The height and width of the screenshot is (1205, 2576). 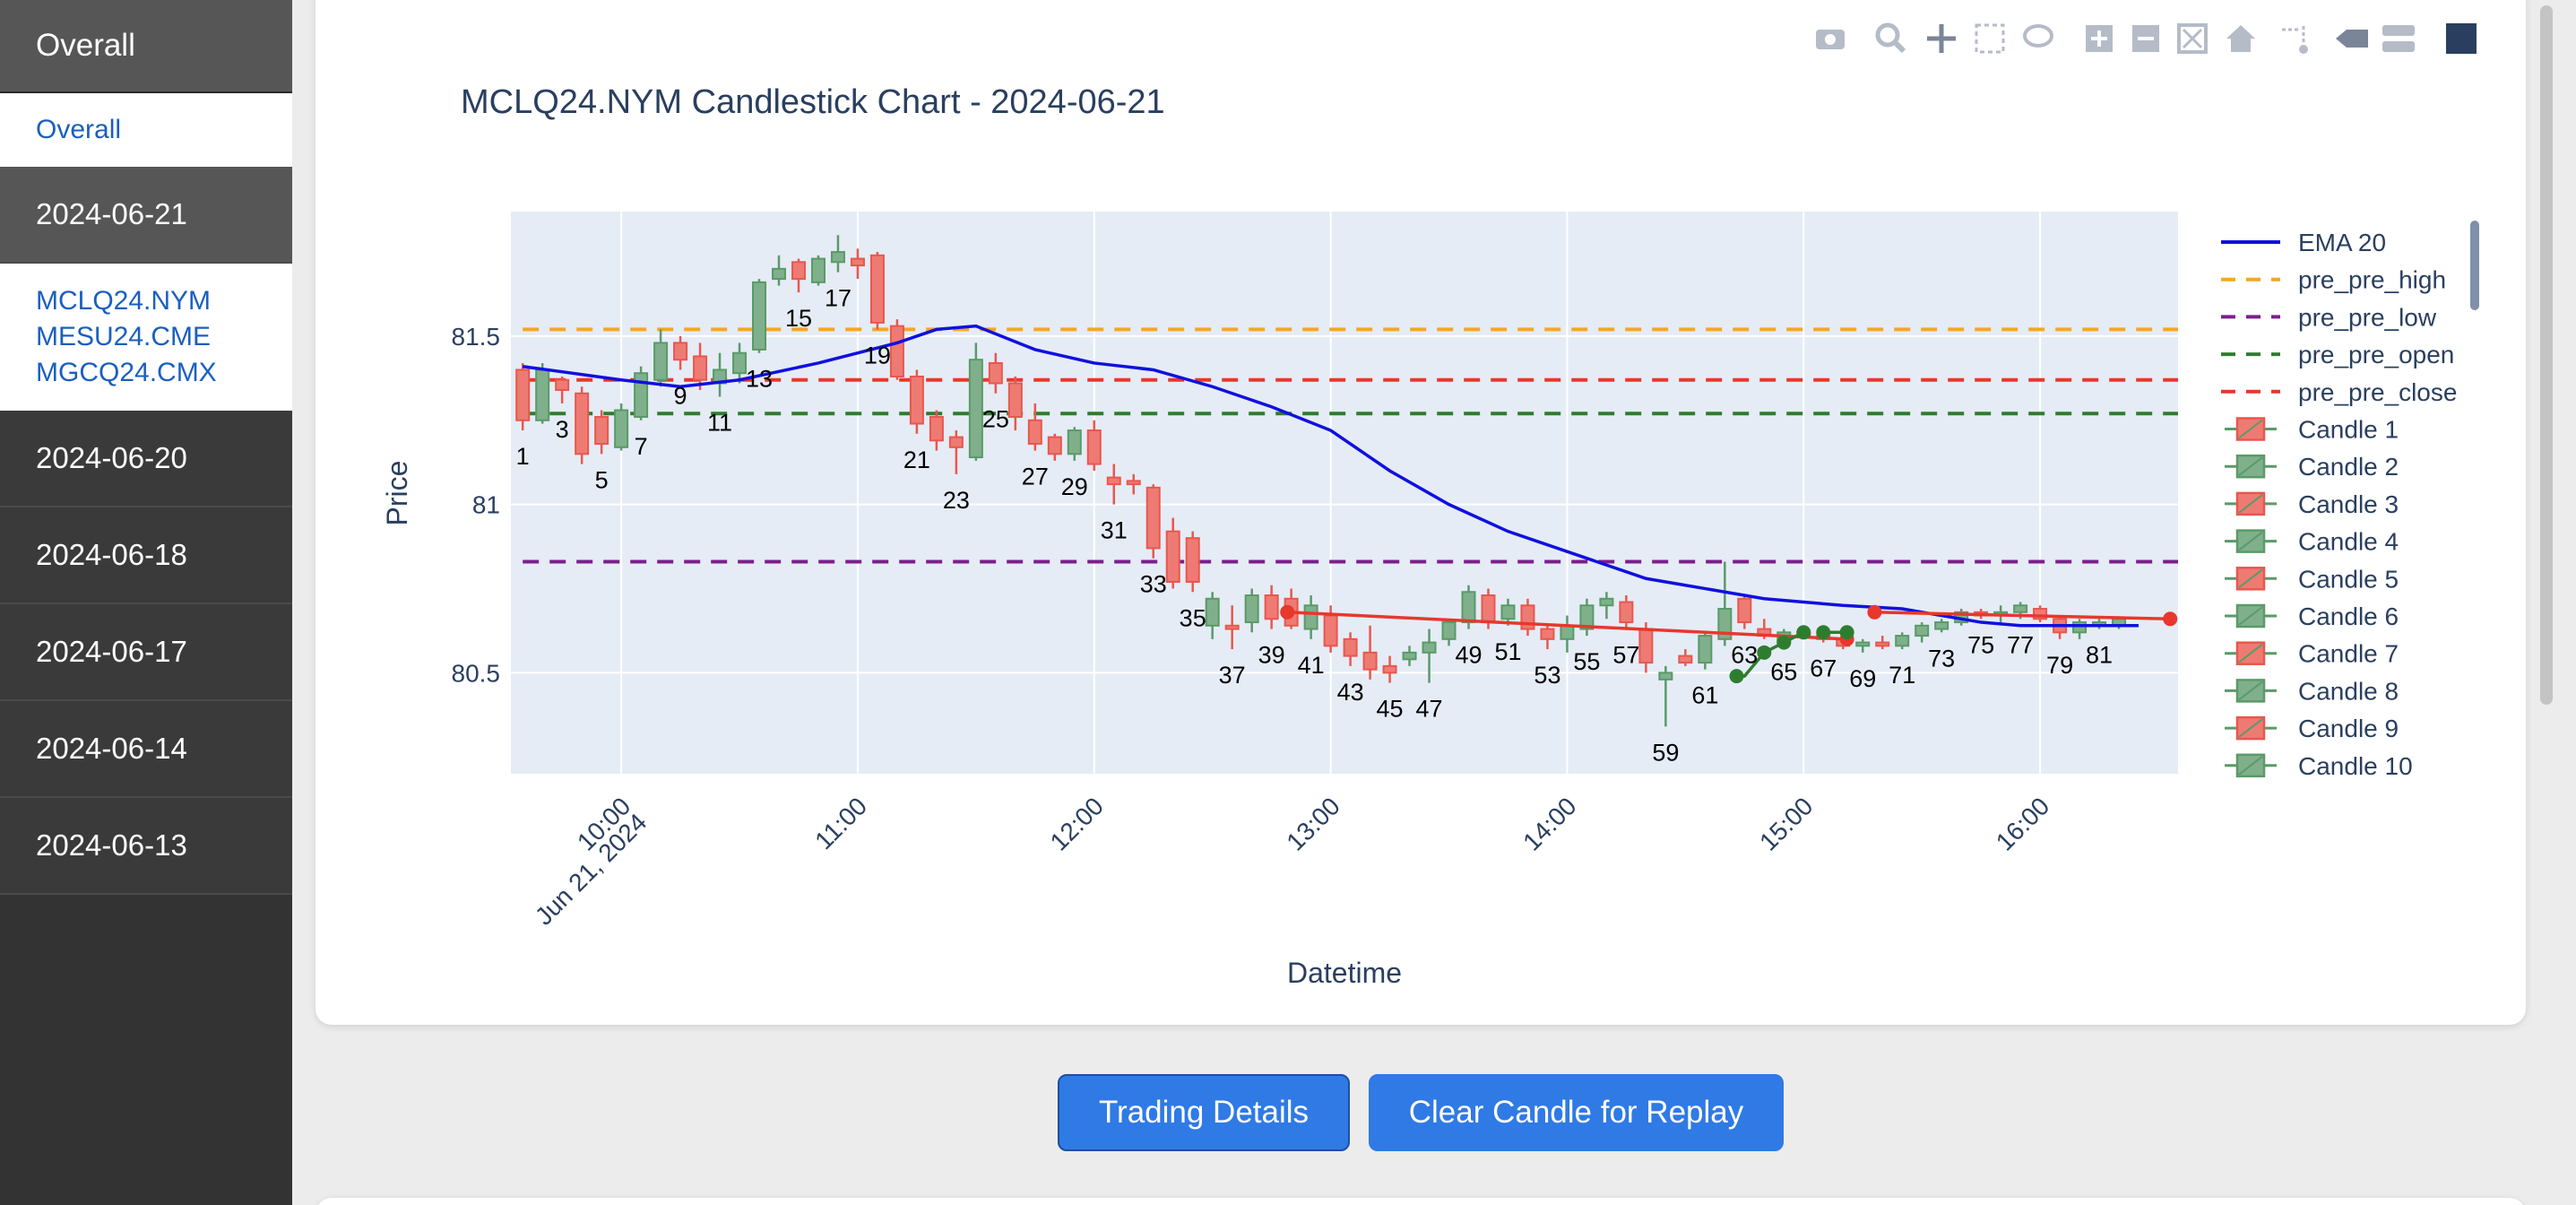 What do you see at coordinates (146, 215) in the screenshot?
I see `sidebar-date-2024-06-21: 2024-06-21` at bounding box center [146, 215].